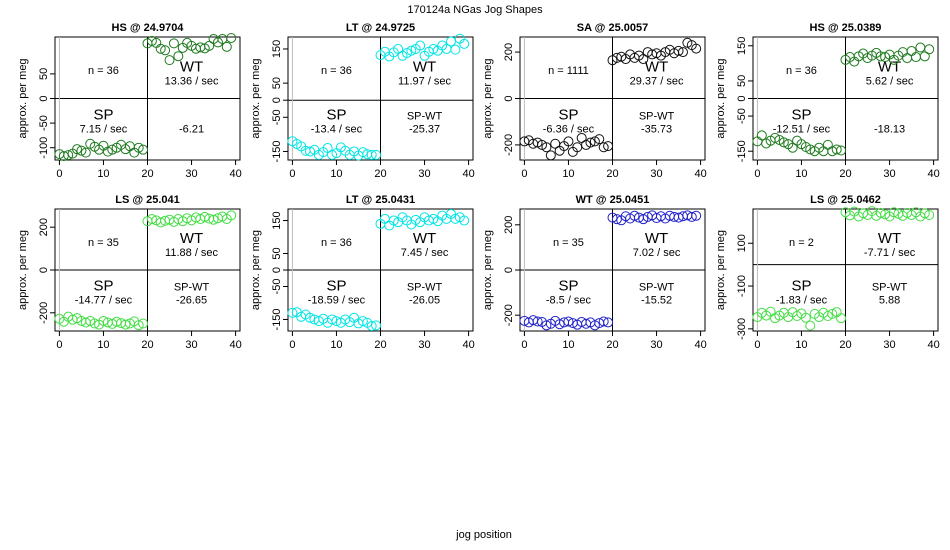 The height and width of the screenshot is (550, 950). Describe the element at coordinates (192, 81) in the screenshot. I see `wt-rate: 13.36 / sec` at that location.